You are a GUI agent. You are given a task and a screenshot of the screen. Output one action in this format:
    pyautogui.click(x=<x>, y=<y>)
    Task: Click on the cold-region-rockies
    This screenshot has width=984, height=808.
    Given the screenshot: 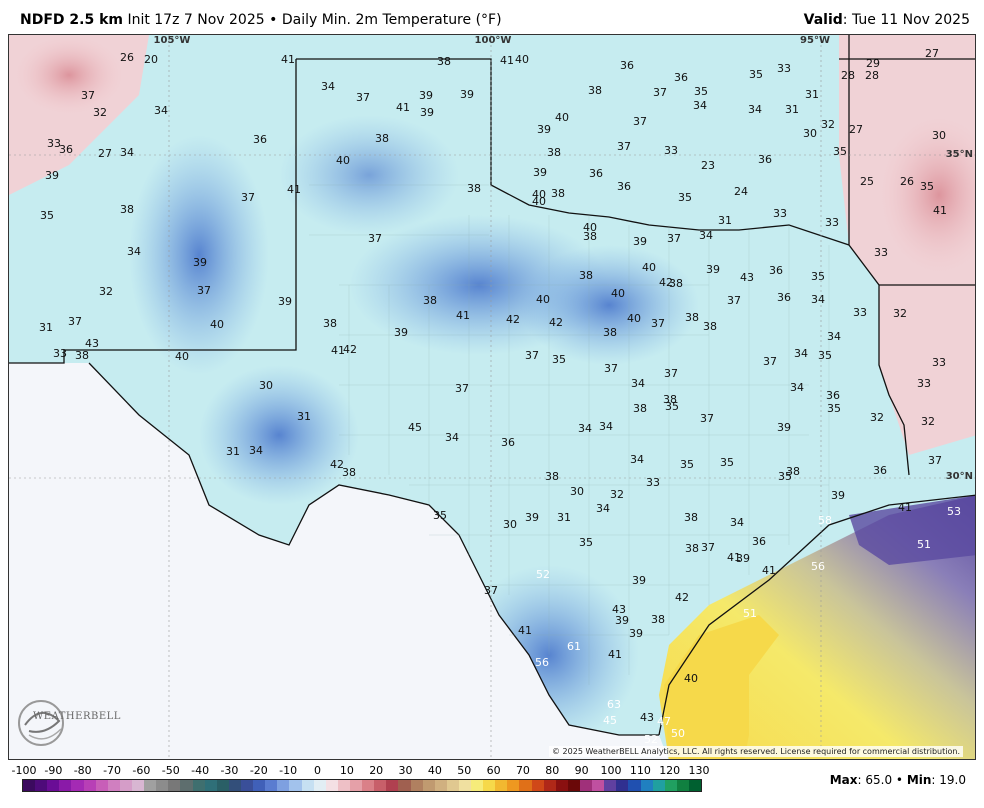 What is the action you would take?
    pyautogui.click(x=199, y=255)
    